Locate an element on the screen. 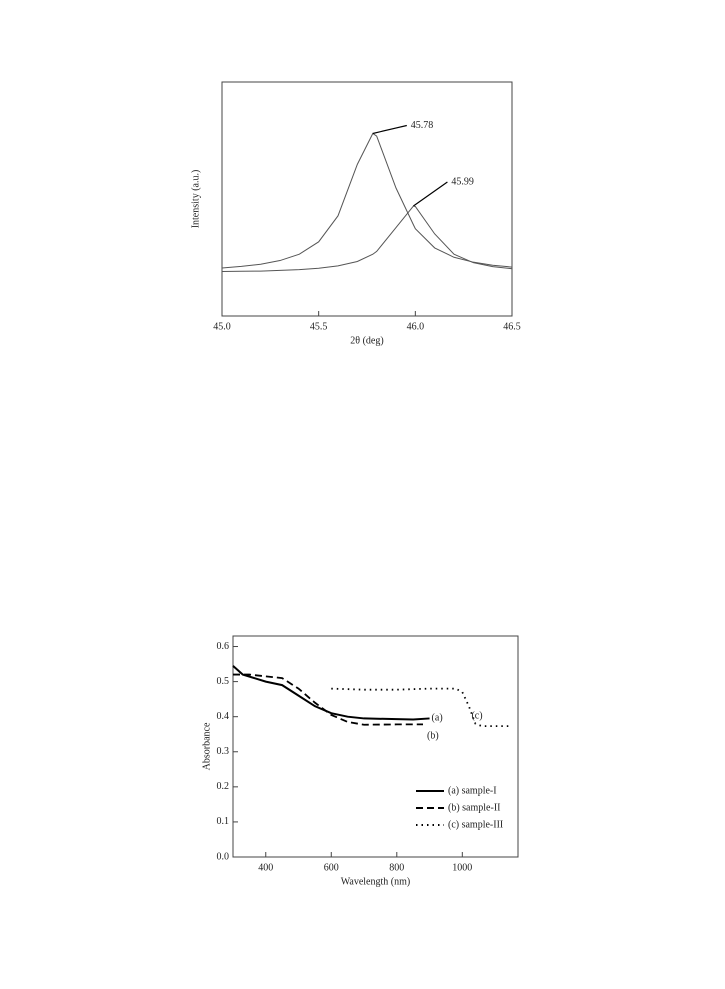 This screenshot has height=989, width=725. y-axis-label: Absorbance is located at coordinates (206, 746).